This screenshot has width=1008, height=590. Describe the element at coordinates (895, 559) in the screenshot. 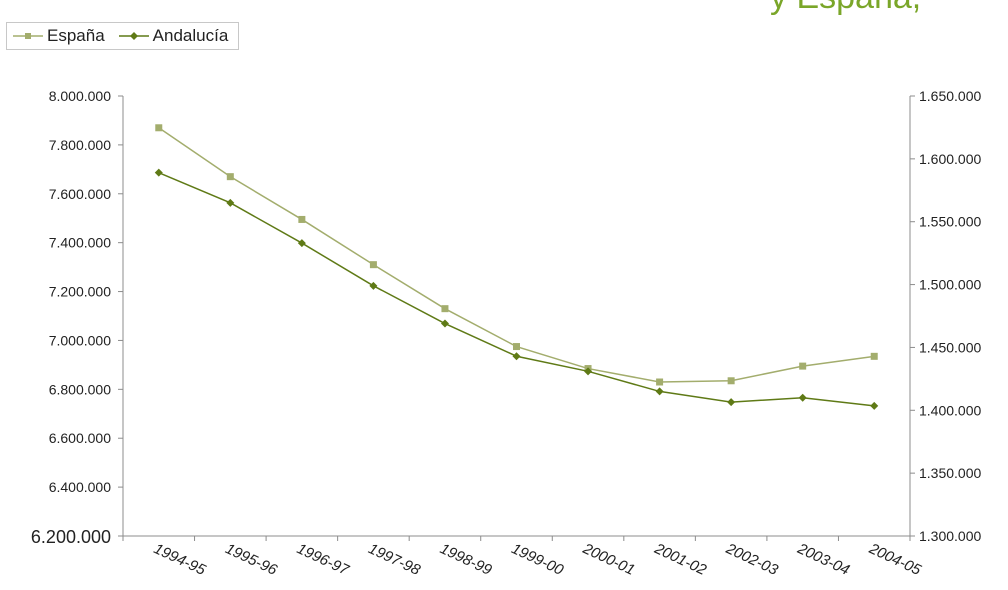

I see `x-tick-label: 2004-05` at that location.